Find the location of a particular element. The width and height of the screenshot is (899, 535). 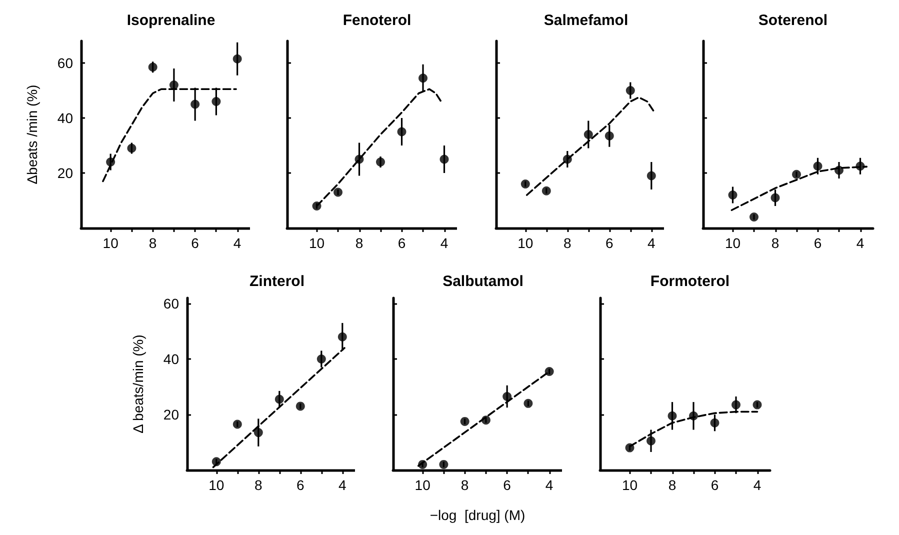

y-axis-title: Δ beats/min (%) is located at coordinates (138, 384).